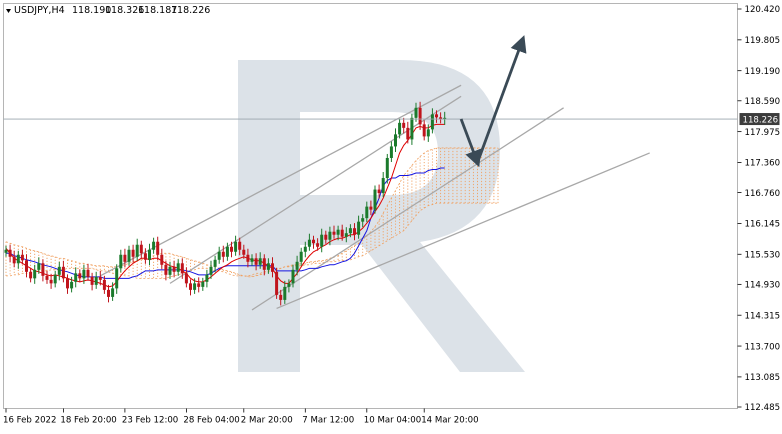 This screenshot has height=434, width=782. I want to click on ohlc-close: 118.226, so click(190, 10).